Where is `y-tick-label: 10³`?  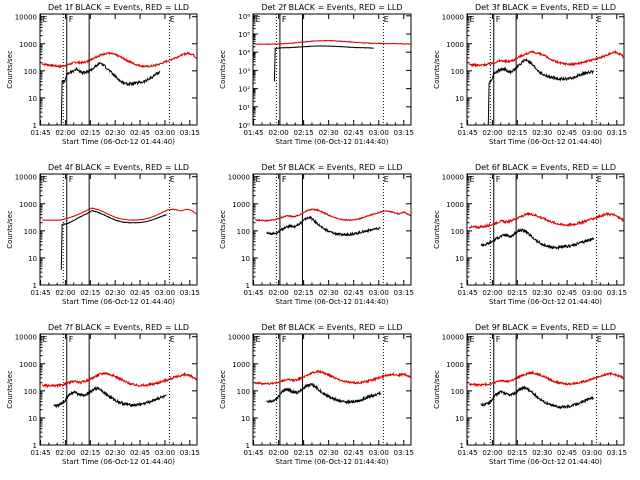
y-tick-label: 10³ is located at coordinates (244, 71).